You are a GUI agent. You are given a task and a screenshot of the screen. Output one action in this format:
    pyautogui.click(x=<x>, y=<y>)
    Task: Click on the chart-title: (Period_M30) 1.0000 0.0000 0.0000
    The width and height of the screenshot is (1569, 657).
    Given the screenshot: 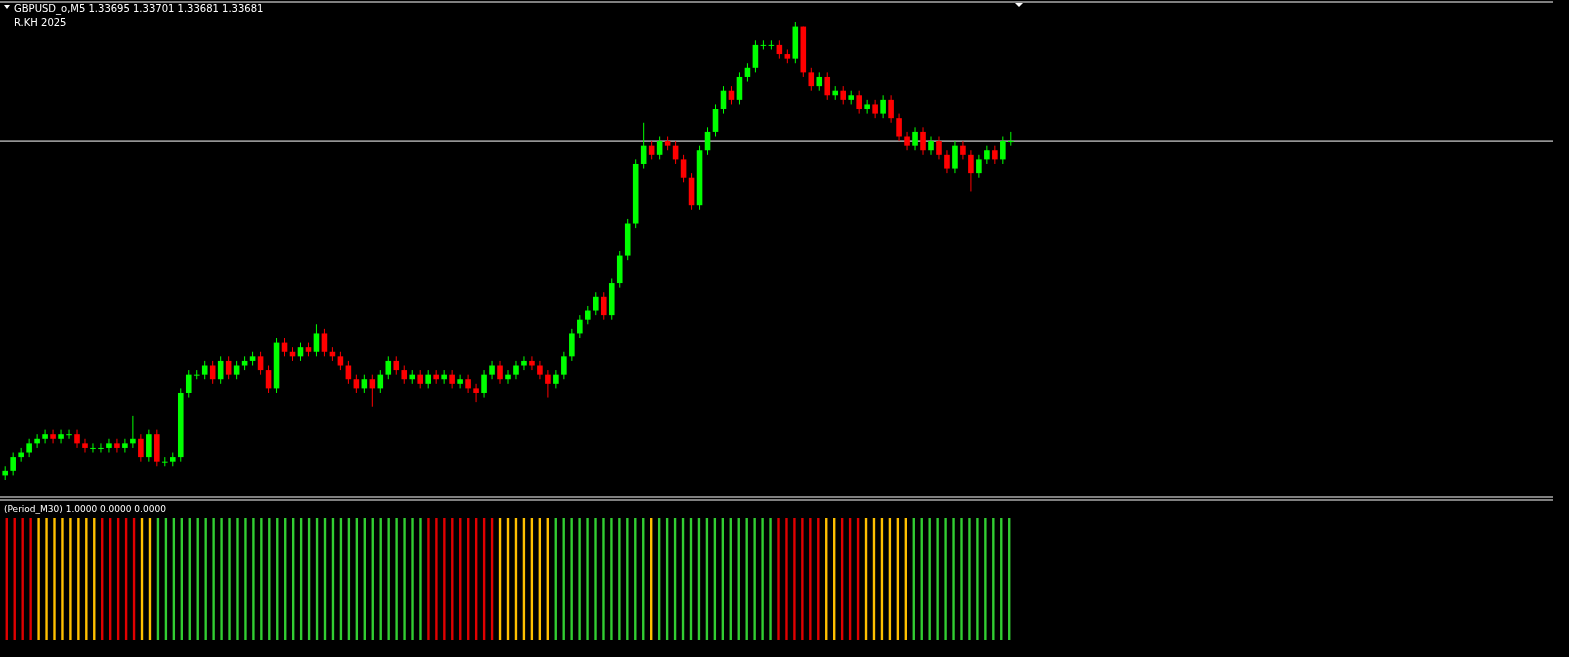 What is the action you would take?
    pyautogui.click(x=85, y=509)
    